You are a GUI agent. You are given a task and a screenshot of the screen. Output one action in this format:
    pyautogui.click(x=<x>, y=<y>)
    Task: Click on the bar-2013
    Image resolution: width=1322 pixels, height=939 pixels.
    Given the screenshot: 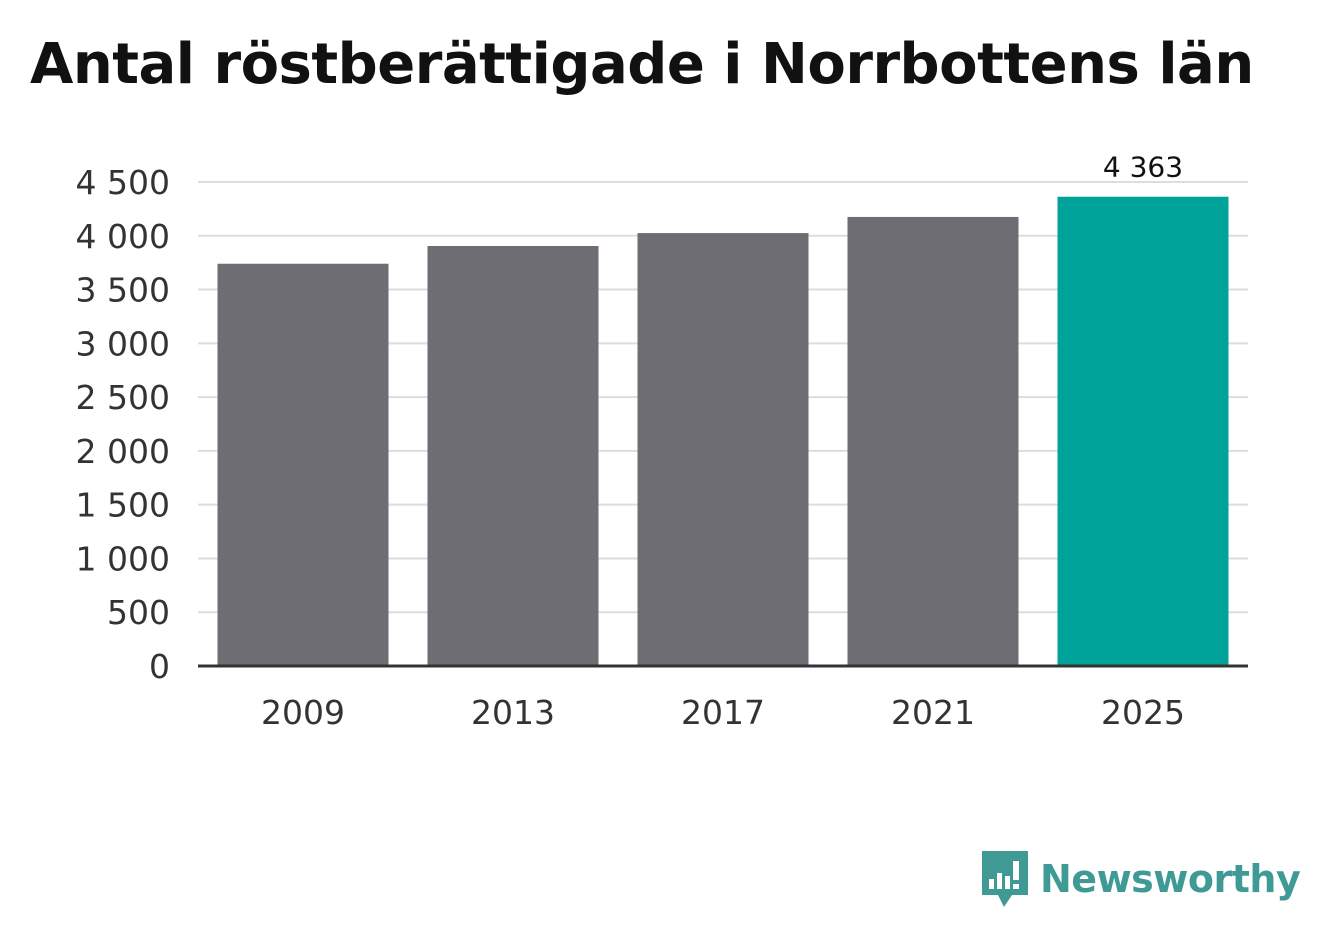 What is the action you would take?
    pyautogui.click(x=513, y=456)
    